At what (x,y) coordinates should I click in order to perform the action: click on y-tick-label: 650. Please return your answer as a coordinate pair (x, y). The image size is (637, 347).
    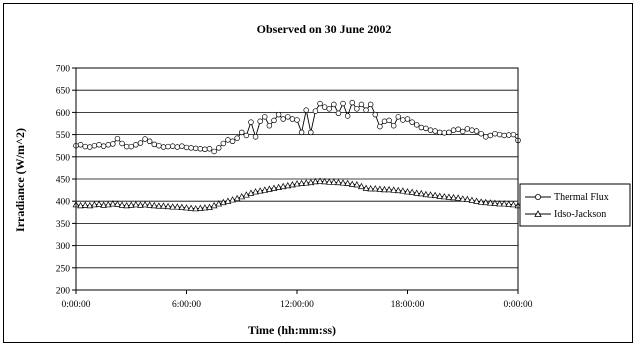
    Looking at the image, I should click on (63, 92).